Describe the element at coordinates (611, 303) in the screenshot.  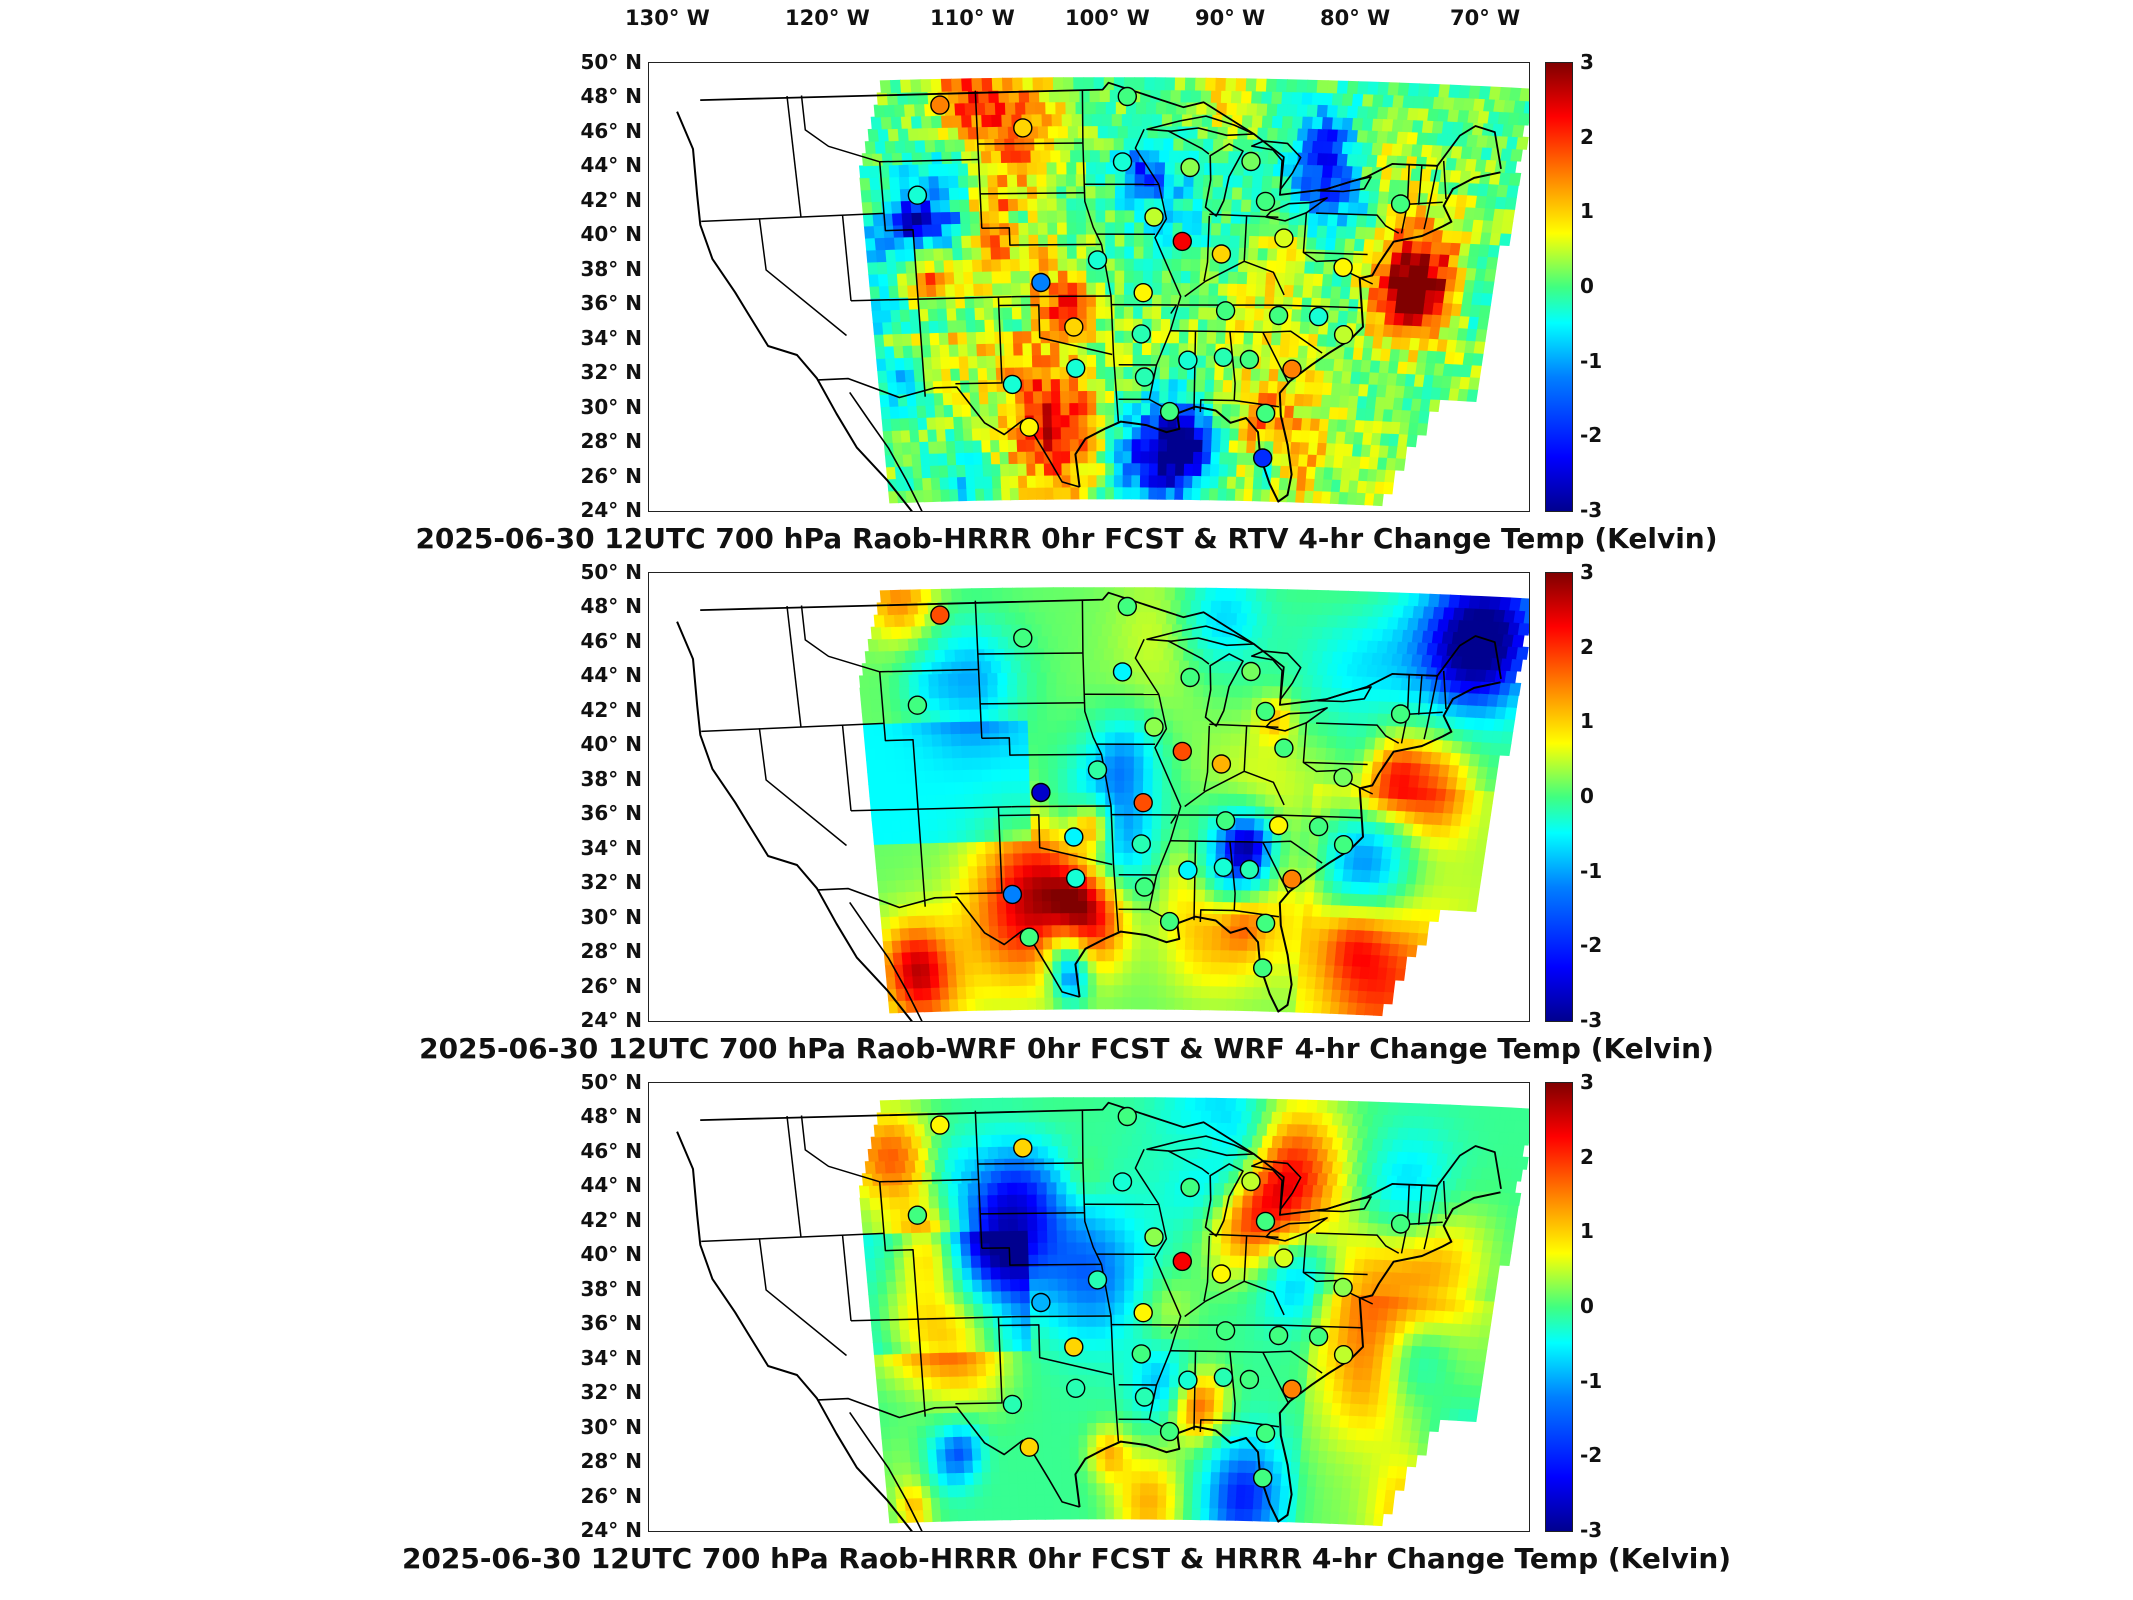
I see `latitude-label: 36° N` at that location.